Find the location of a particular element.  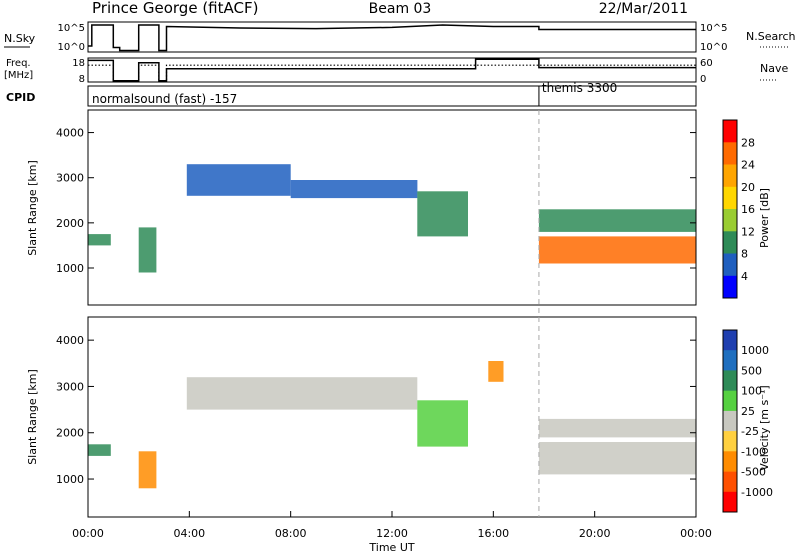

cpid-panel: CPID normalsound (fast) -157 themis 3300 is located at coordinates (351, 94).